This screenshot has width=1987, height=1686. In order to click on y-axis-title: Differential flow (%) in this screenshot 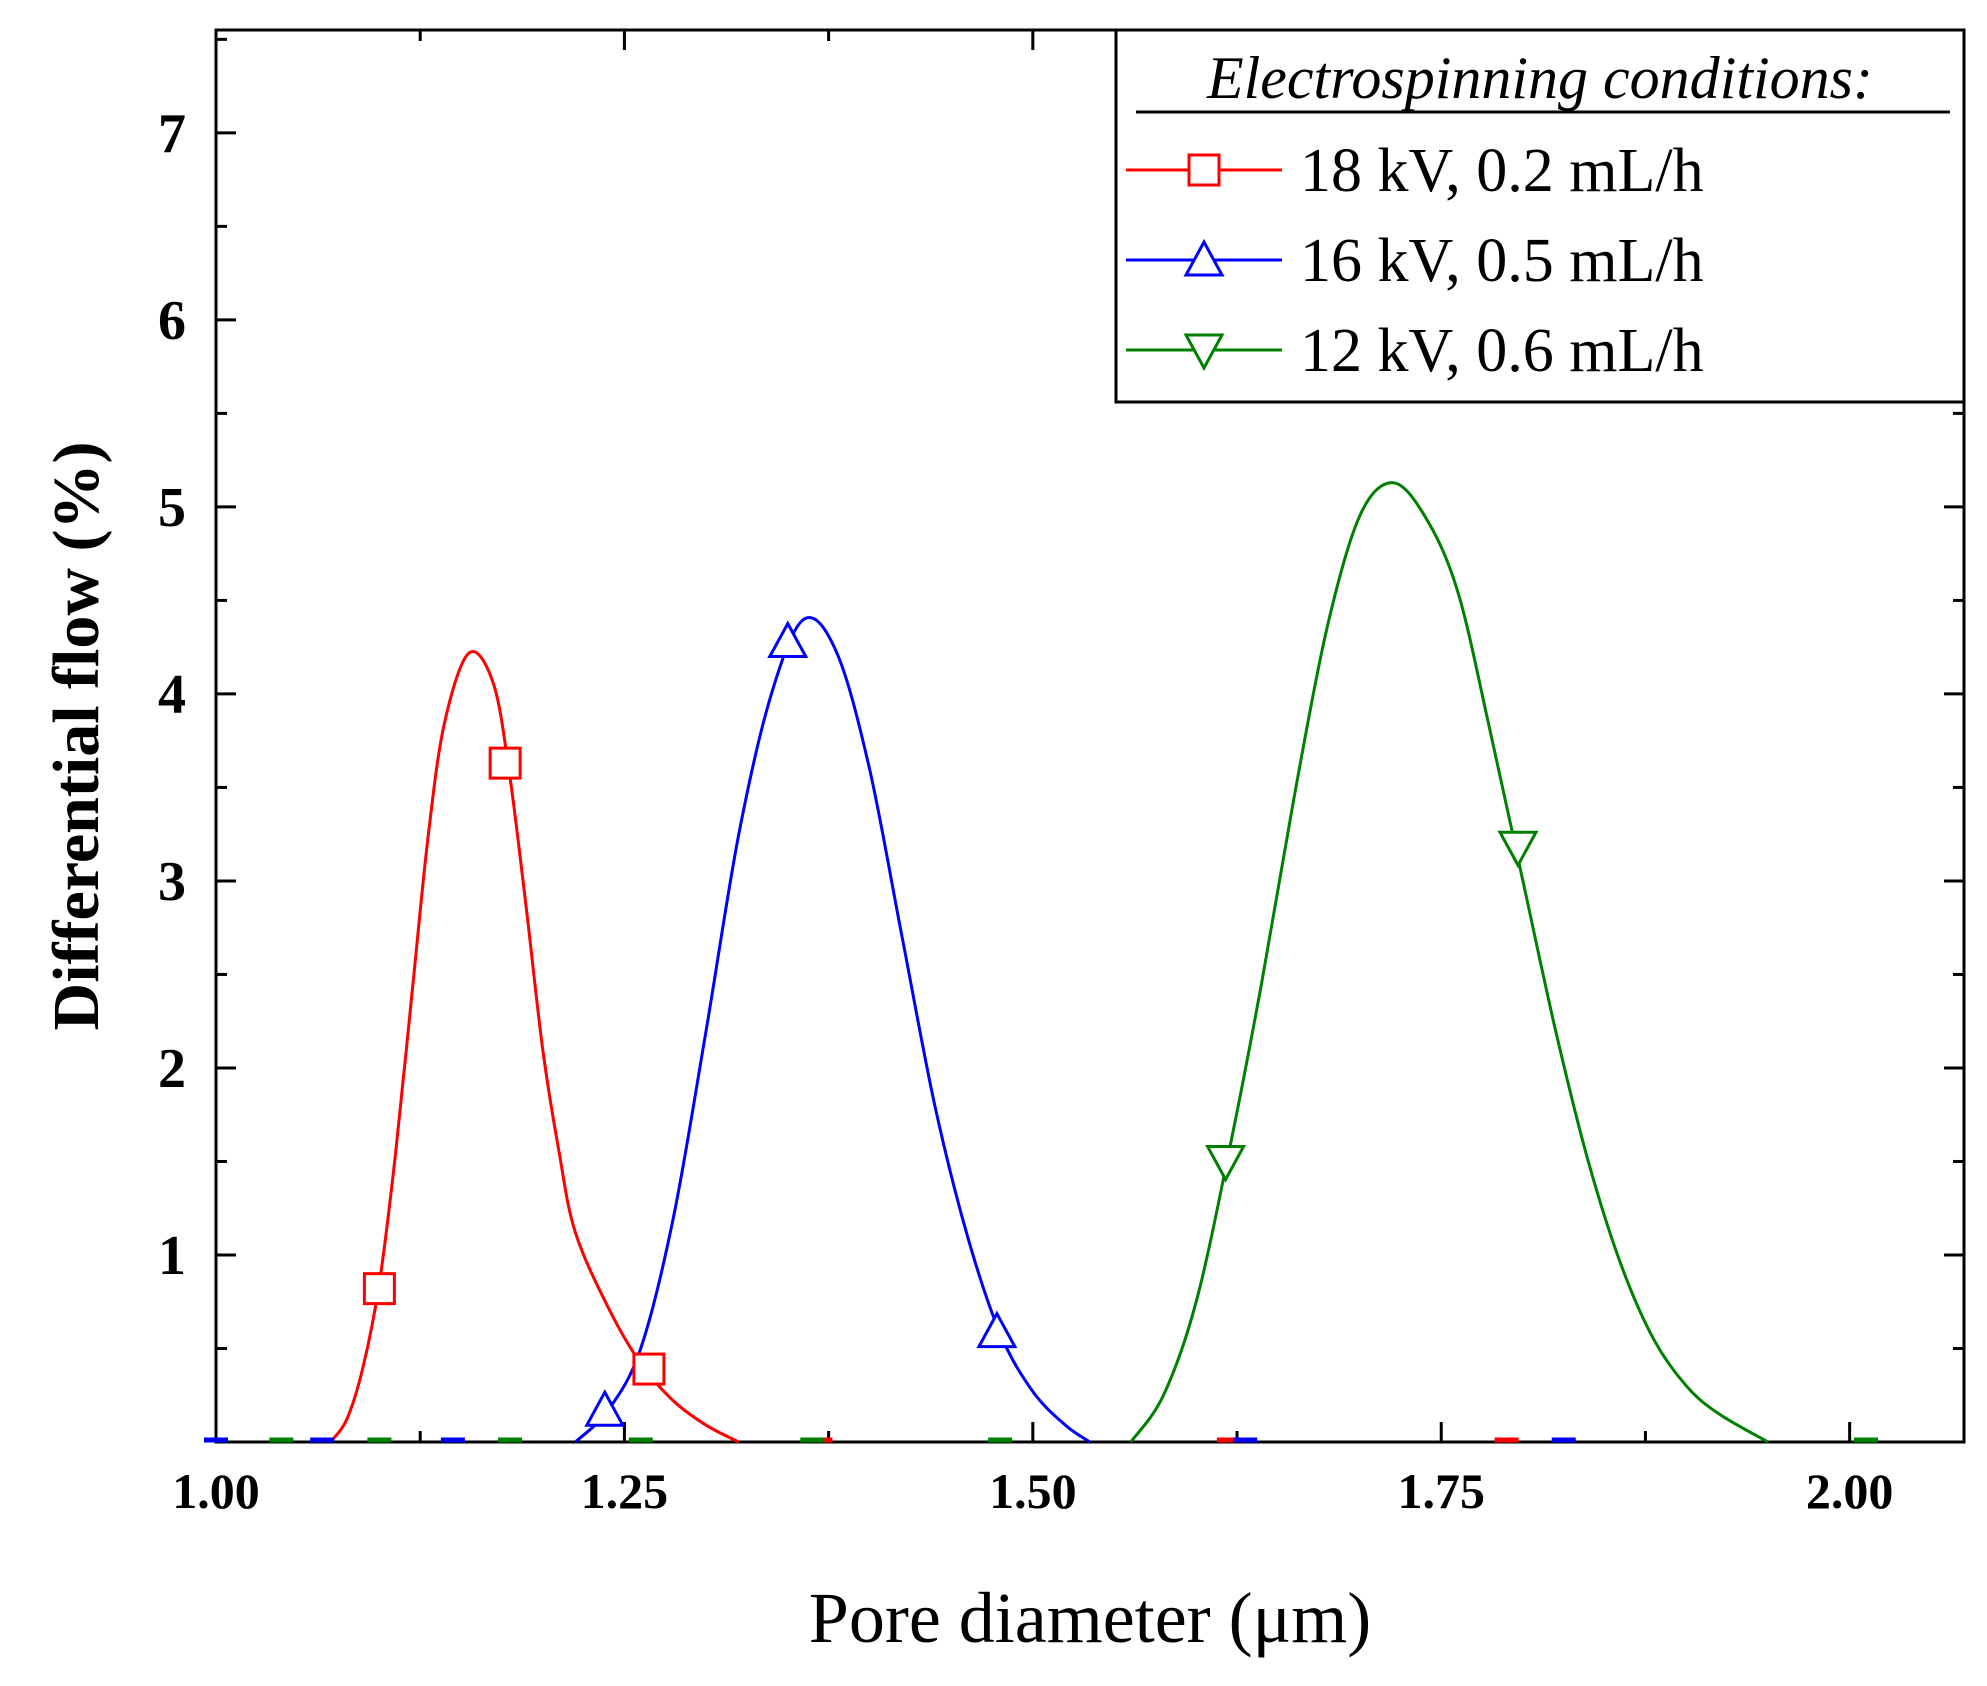, I will do `click(76, 736)`.